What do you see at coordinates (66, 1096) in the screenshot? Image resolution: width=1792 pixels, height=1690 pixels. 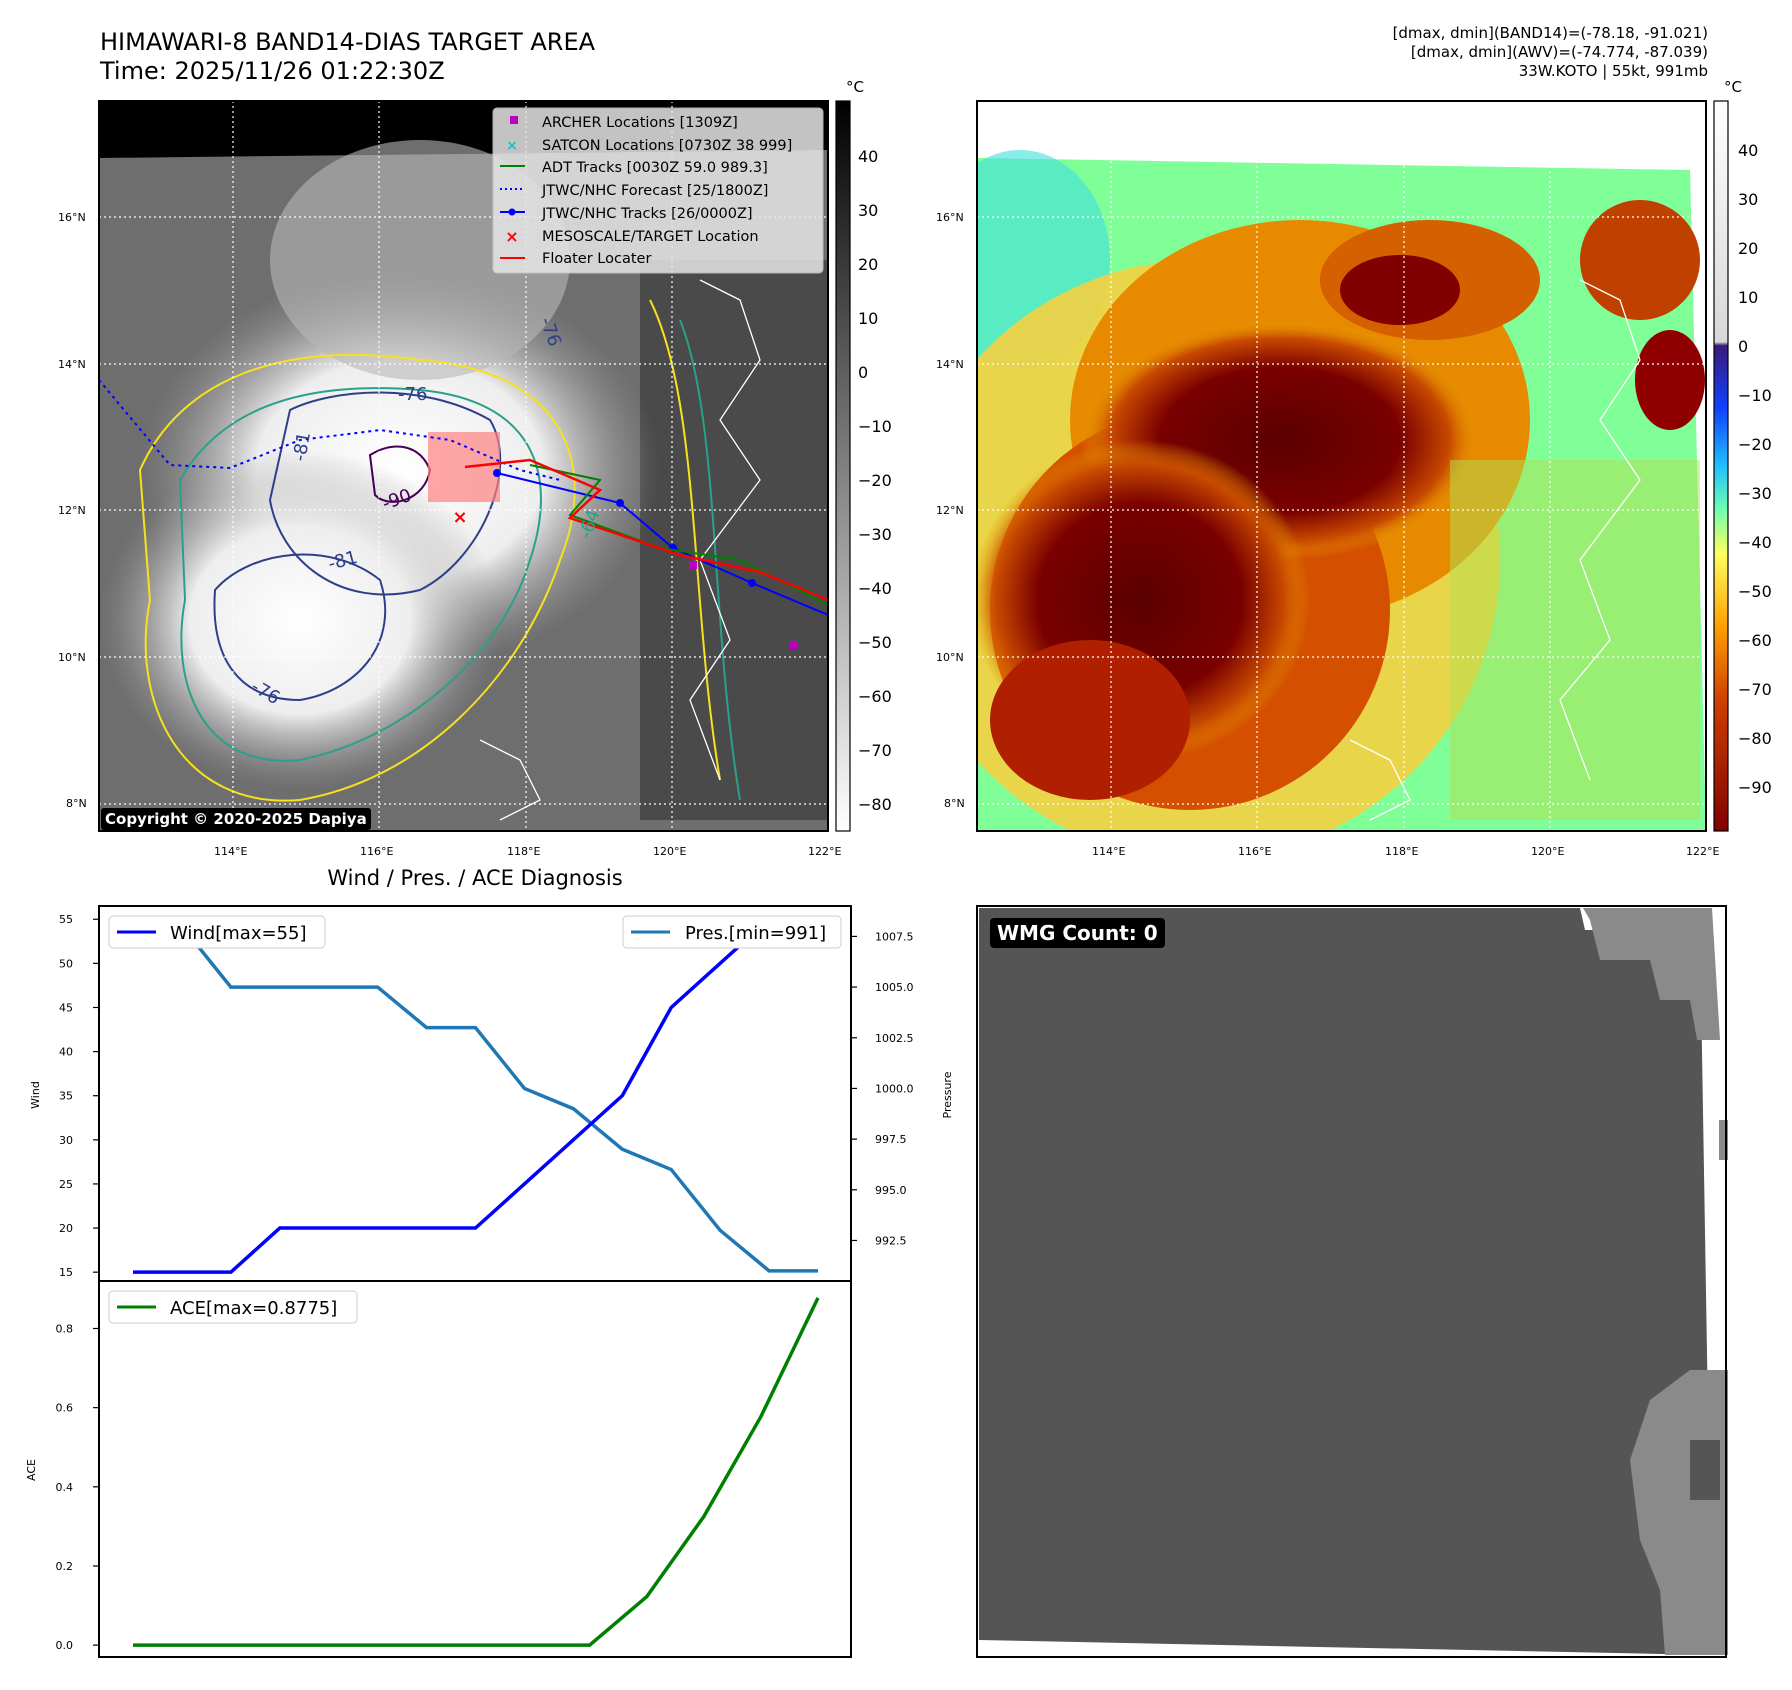 I see `wind-tick-label: 35` at bounding box center [66, 1096].